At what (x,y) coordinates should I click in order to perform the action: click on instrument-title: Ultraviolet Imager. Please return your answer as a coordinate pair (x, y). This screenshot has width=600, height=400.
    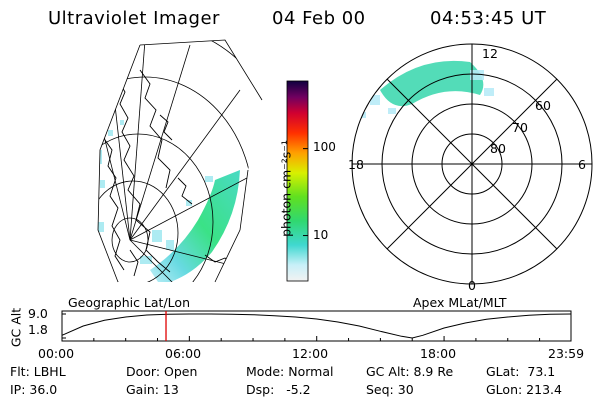
    Looking at the image, I should click on (134, 18).